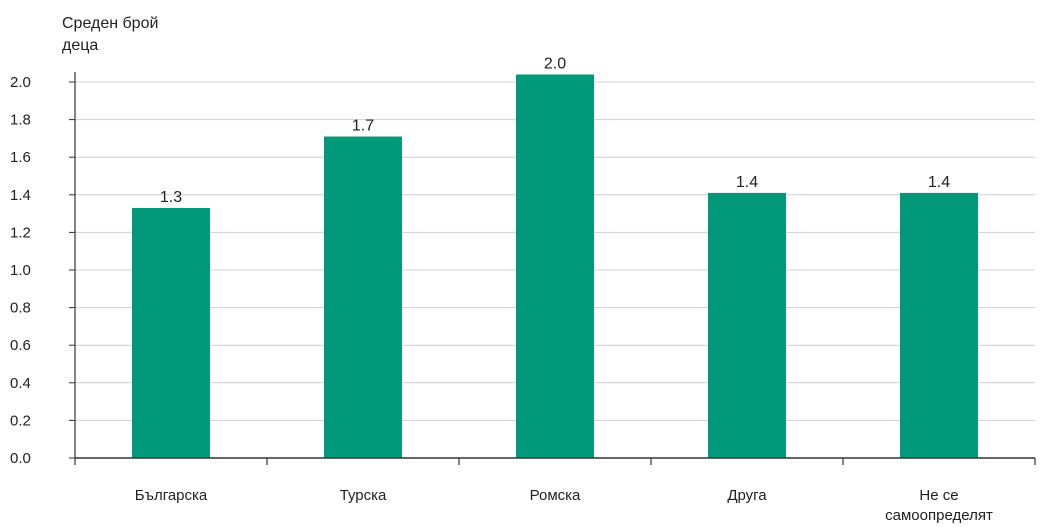  What do you see at coordinates (20, 232) in the screenshot?
I see `y-tick-label: 1.2` at bounding box center [20, 232].